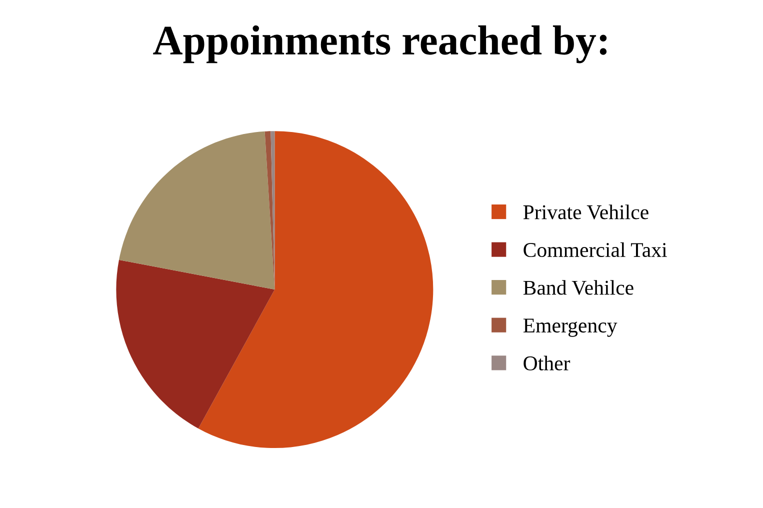 This screenshot has height=508, width=763. I want to click on legend-label: Band Vehilce, so click(578, 287).